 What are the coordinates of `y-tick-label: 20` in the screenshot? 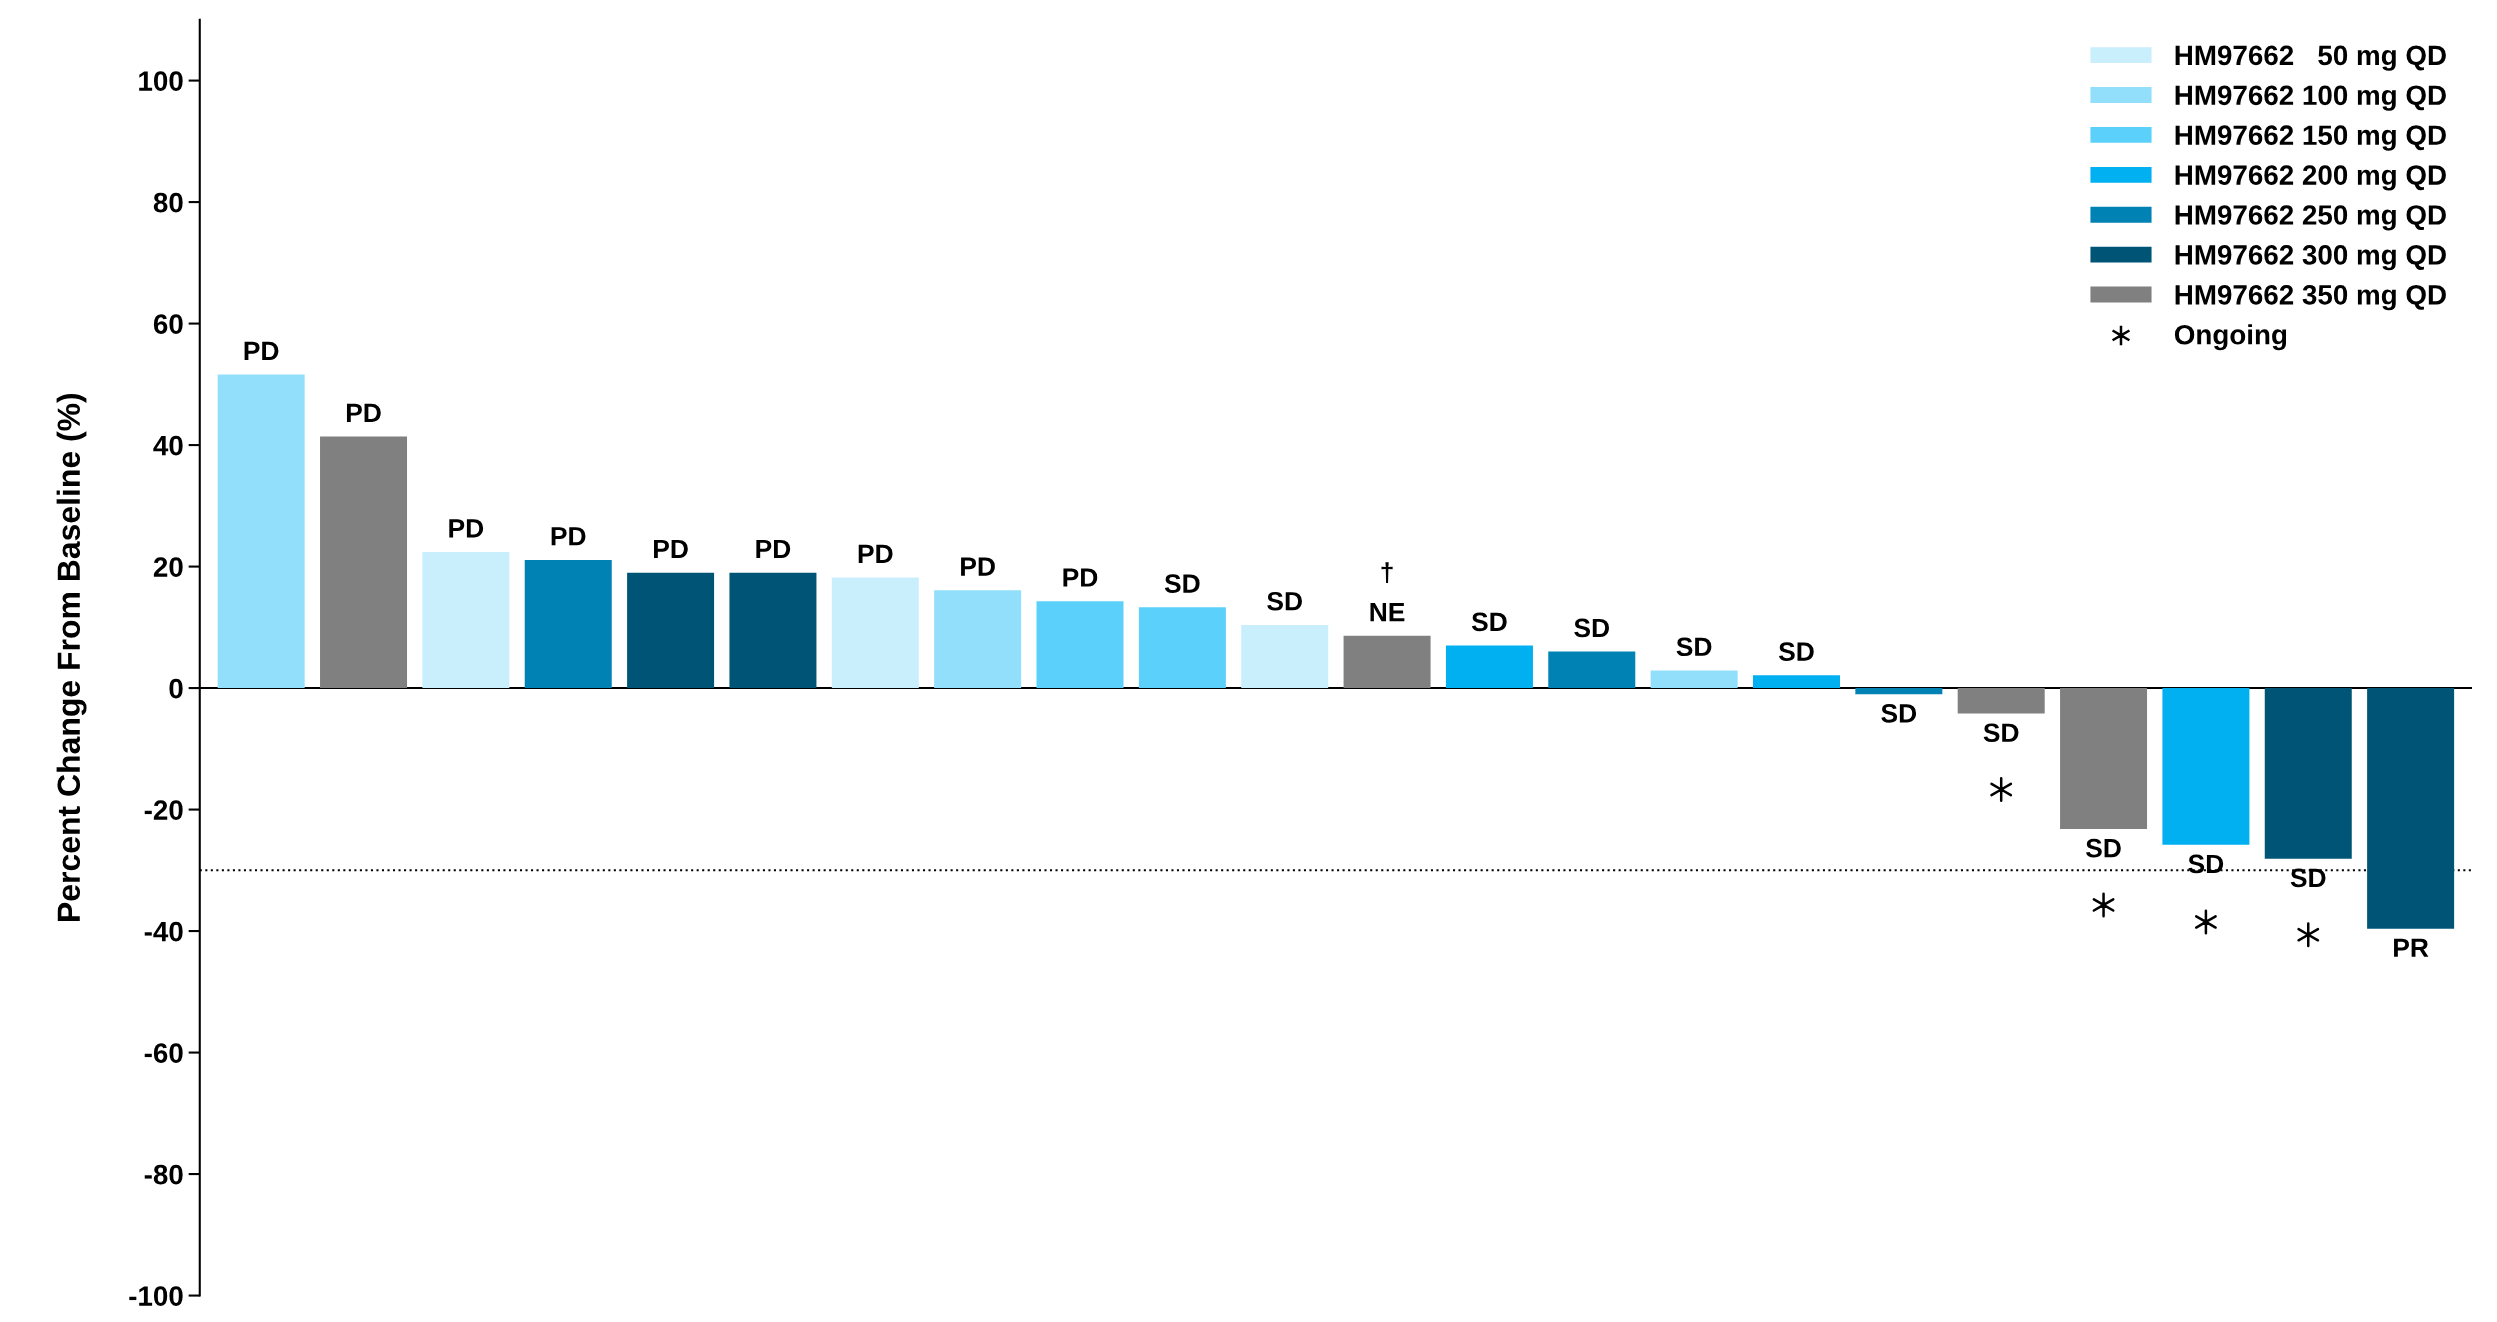 It's located at (168, 567).